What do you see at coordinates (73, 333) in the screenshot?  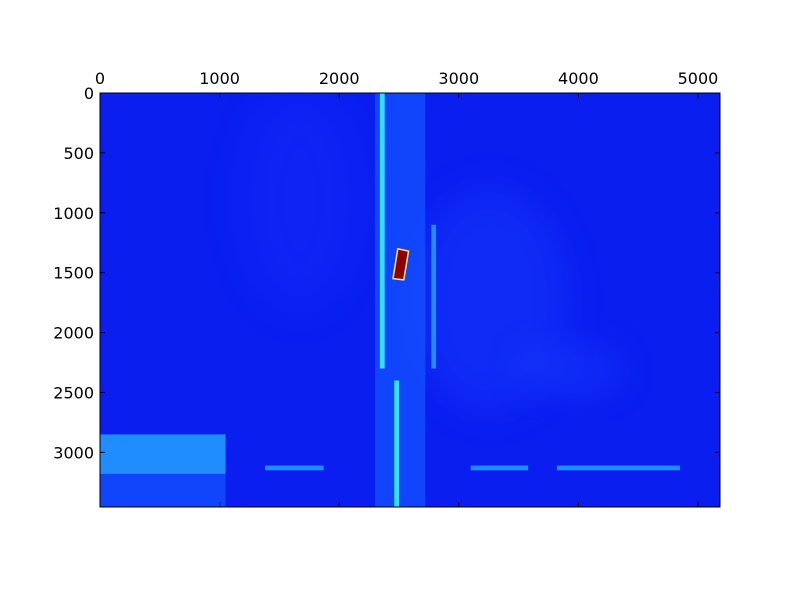 I see `y-tick-label: 2000` at bounding box center [73, 333].